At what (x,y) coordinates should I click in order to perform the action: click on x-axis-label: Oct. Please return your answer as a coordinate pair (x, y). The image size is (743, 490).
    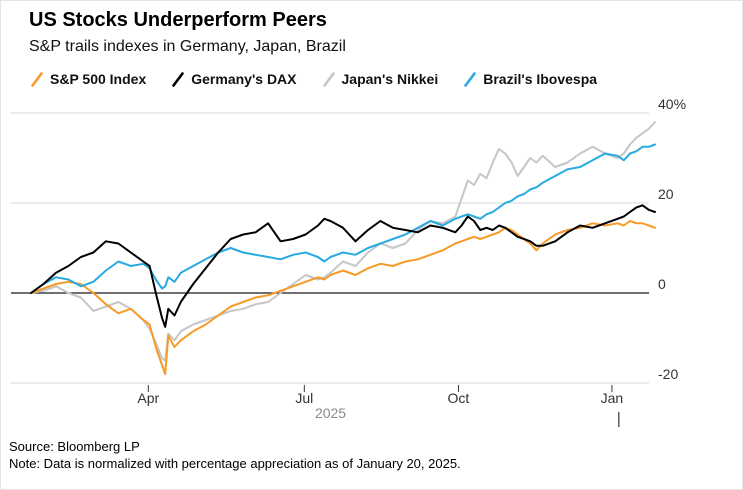
    Looking at the image, I should click on (458, 398).